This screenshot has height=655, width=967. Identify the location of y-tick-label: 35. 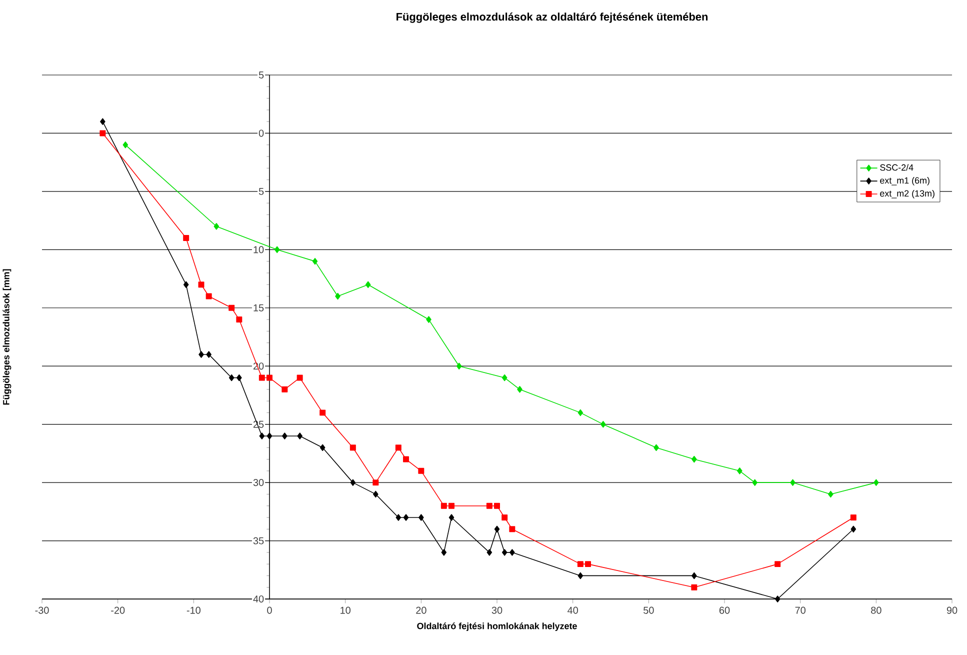
(258, 540).